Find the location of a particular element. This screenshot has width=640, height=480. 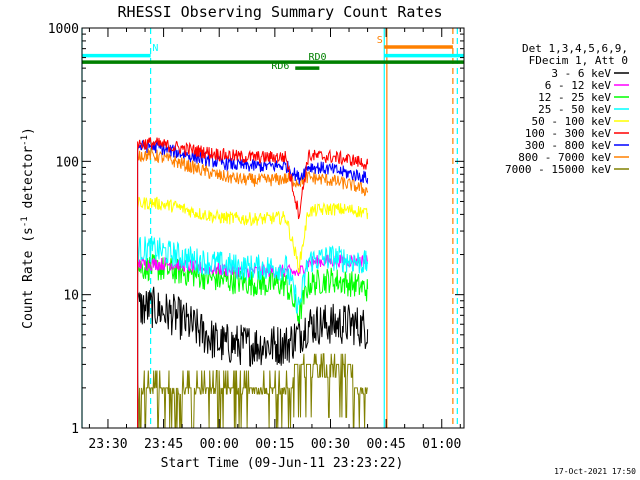

y-tick-label: 1000 is located at coordinates (63, 29).